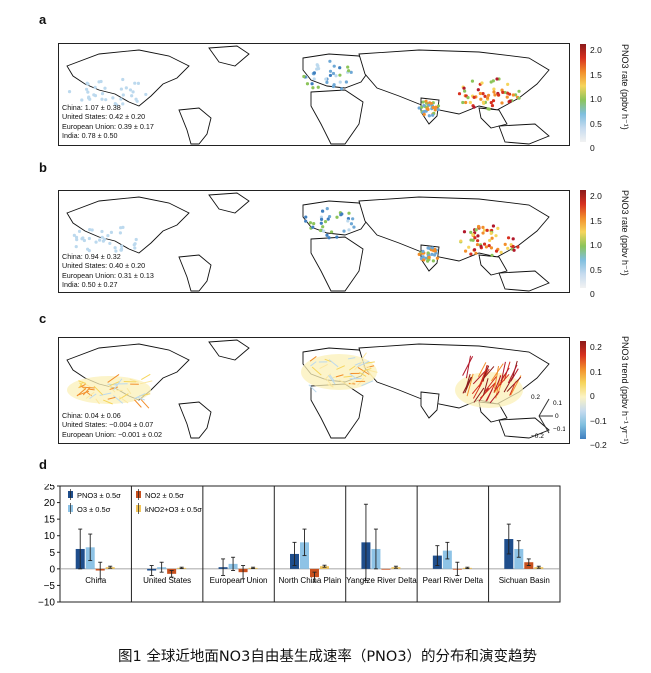 This screenshot has width=651, height=673. What do you see at coordinates (453, 580) in the screenshot?
I see `category-label: Pearl River Delta` at bounding box center [453, 580].